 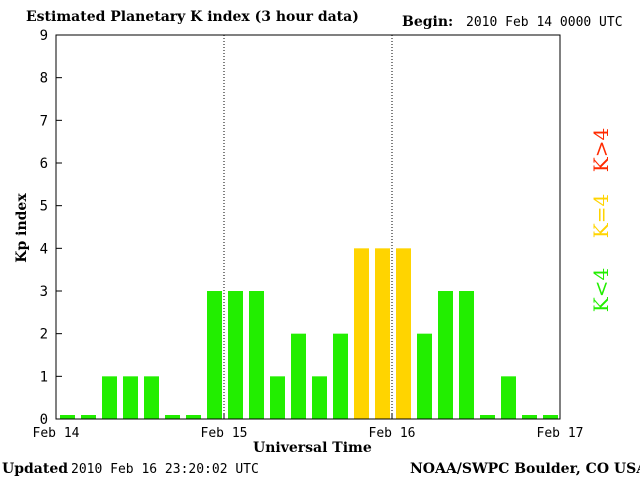 I want to click on x-axis-label: Universal Time, so click(x=312, y=448).